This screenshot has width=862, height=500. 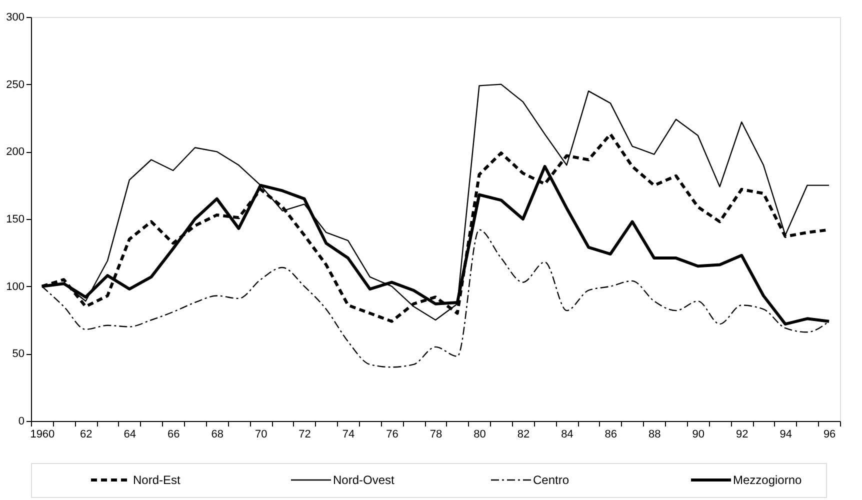 I want to click on x-tick-label: 88, so click(x=654, y=434).